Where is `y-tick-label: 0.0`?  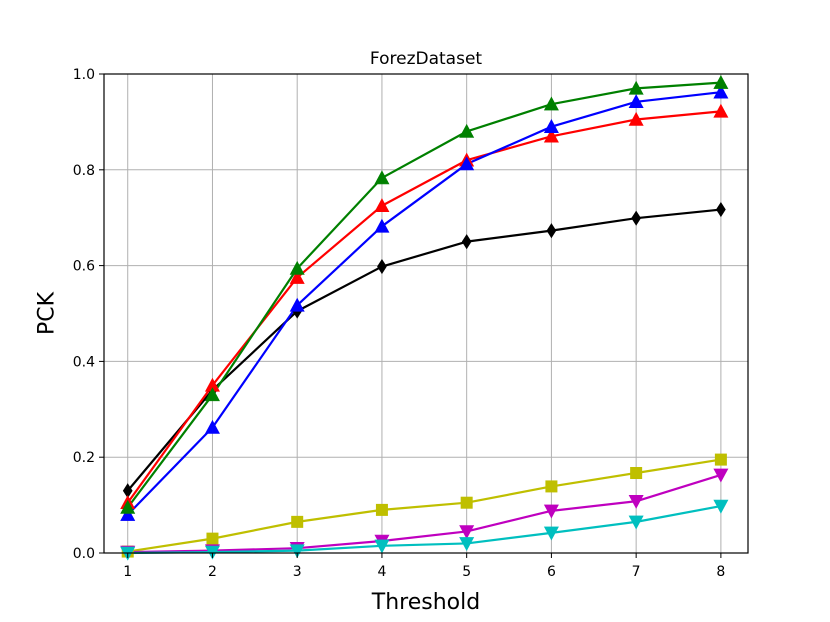
y-tick-label: 0.0 is located at coordinates (84, 554).